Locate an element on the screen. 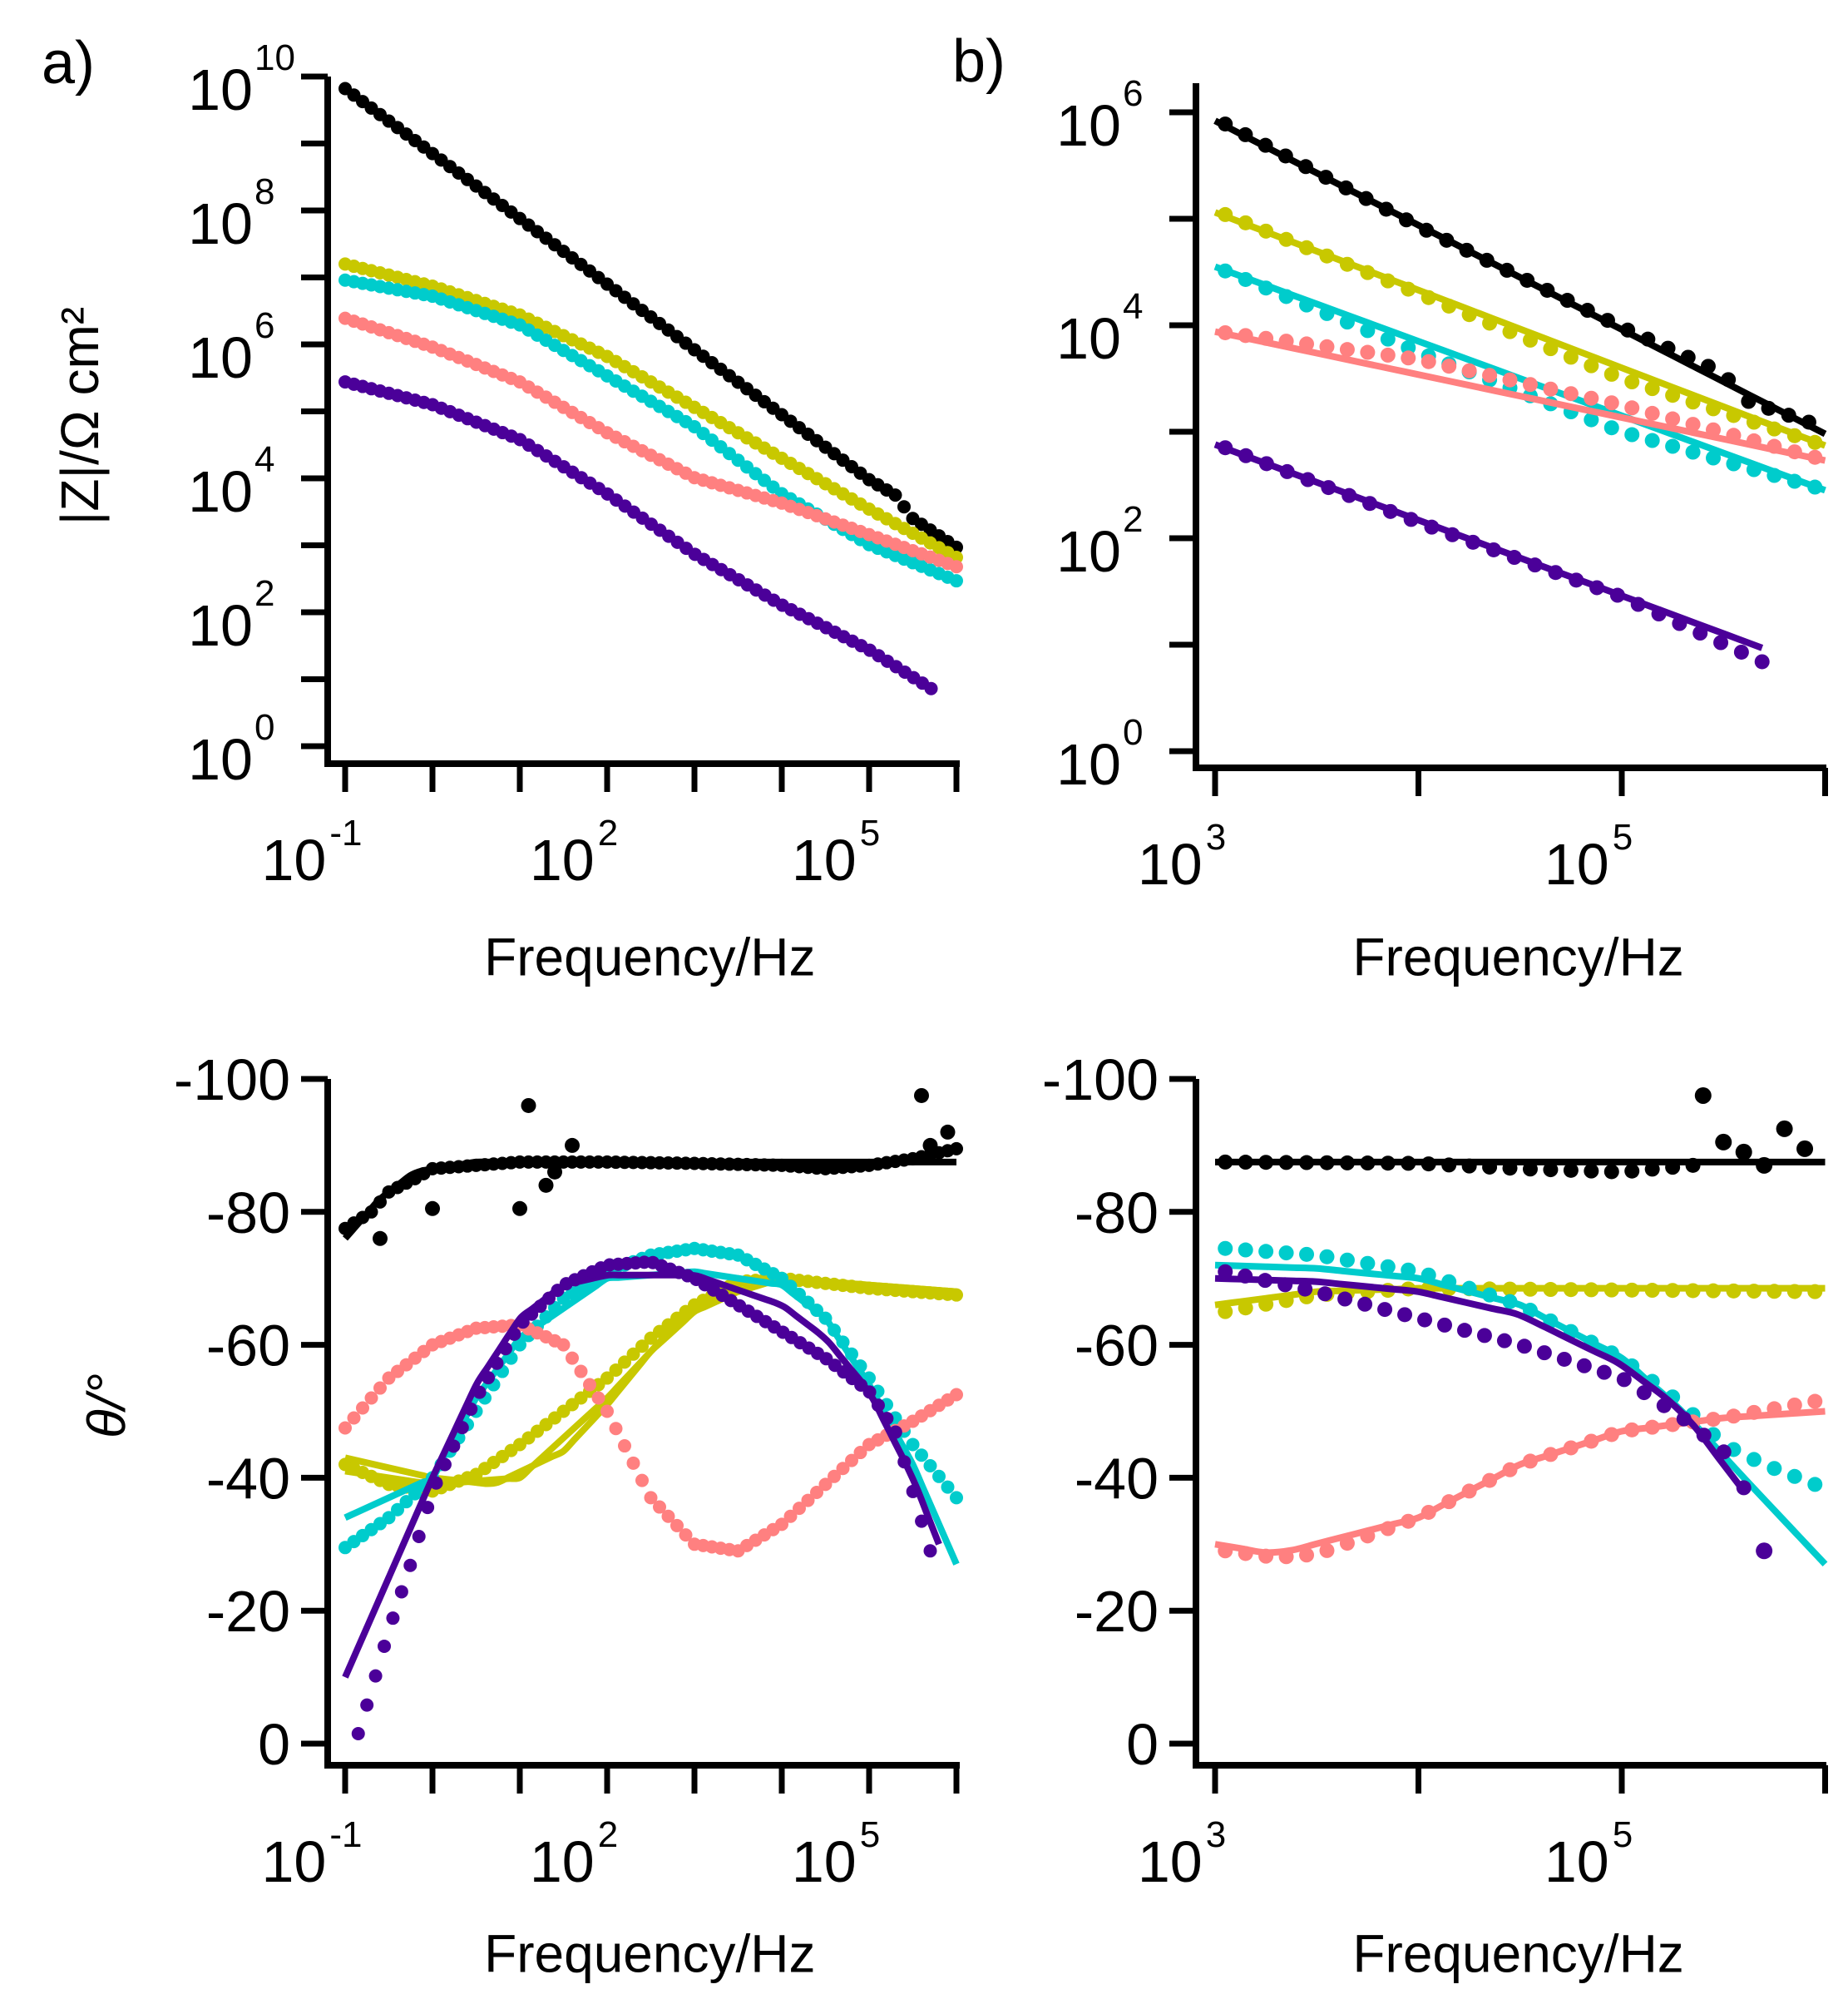 This screenshot has width=1848, height=2009. y-tick-label-exponent: 0 is located at coordinates (1133, 732).